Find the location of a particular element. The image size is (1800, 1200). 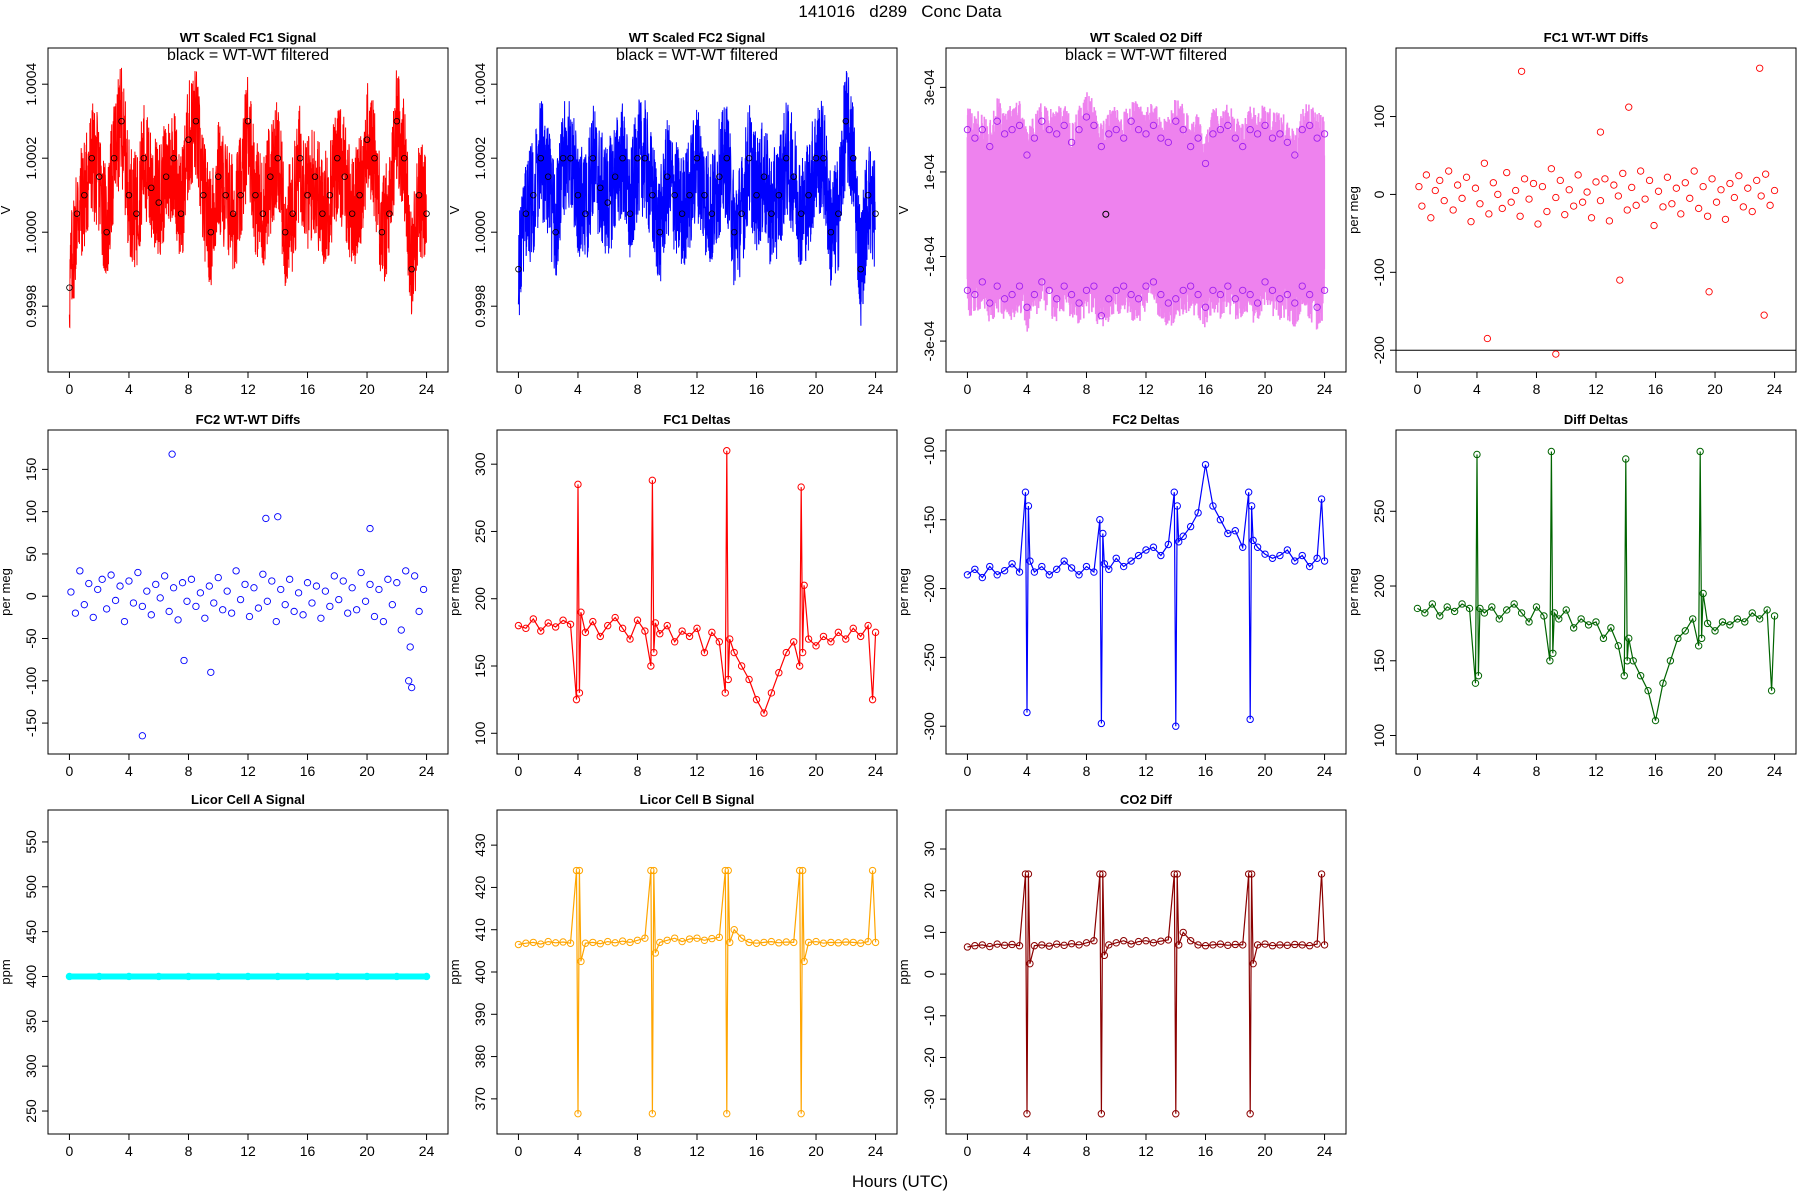

y-tick-label: 400 is located at coordinates (480, 972).